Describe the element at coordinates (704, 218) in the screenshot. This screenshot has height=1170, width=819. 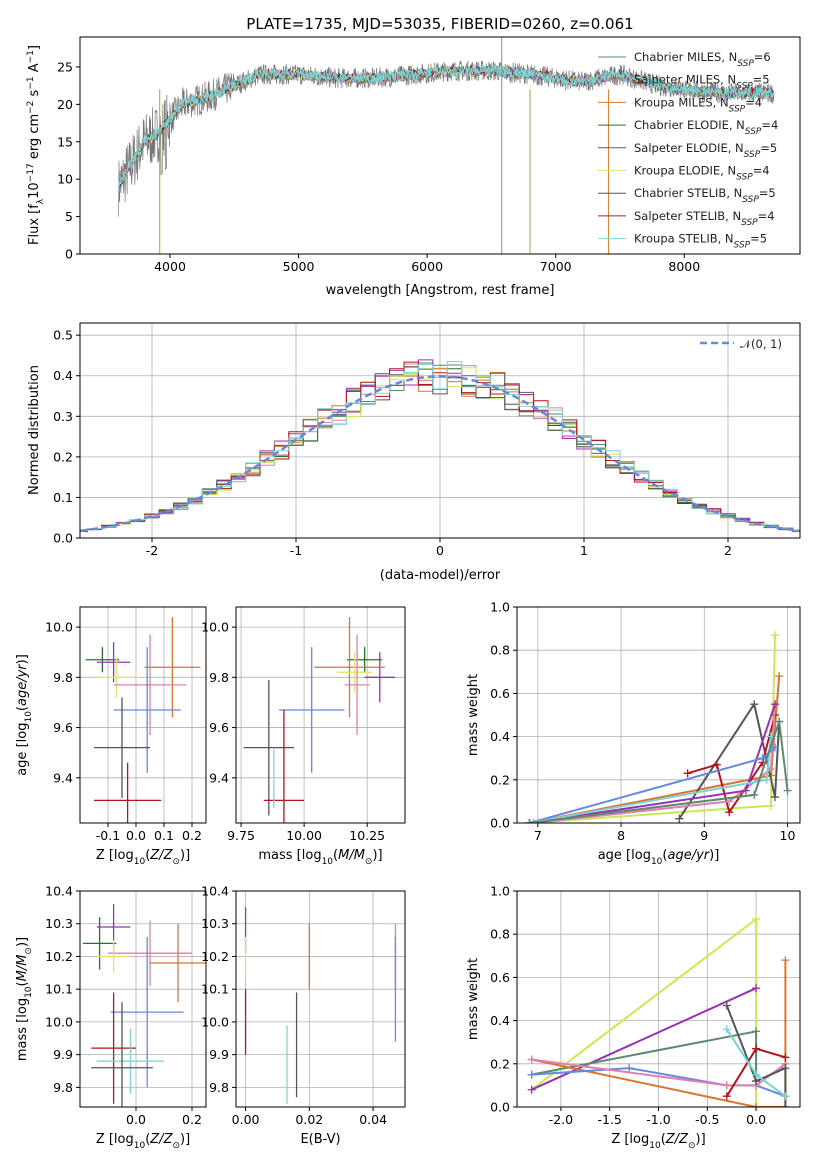
I see `legend-entry: Salpeter STELIB, NSSP=4` at that location.